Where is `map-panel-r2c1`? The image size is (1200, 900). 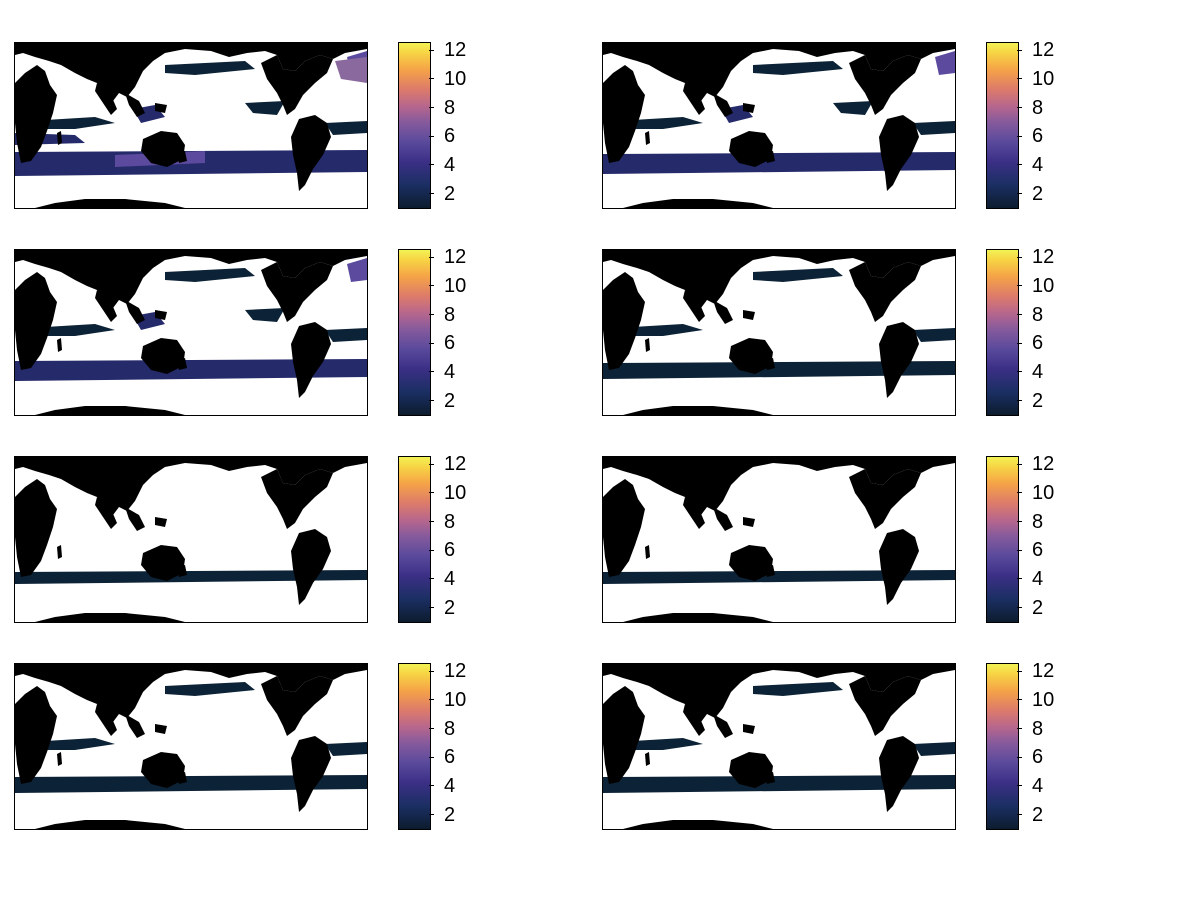 map-panel-r2c1 is located at coordinates (191, 332).